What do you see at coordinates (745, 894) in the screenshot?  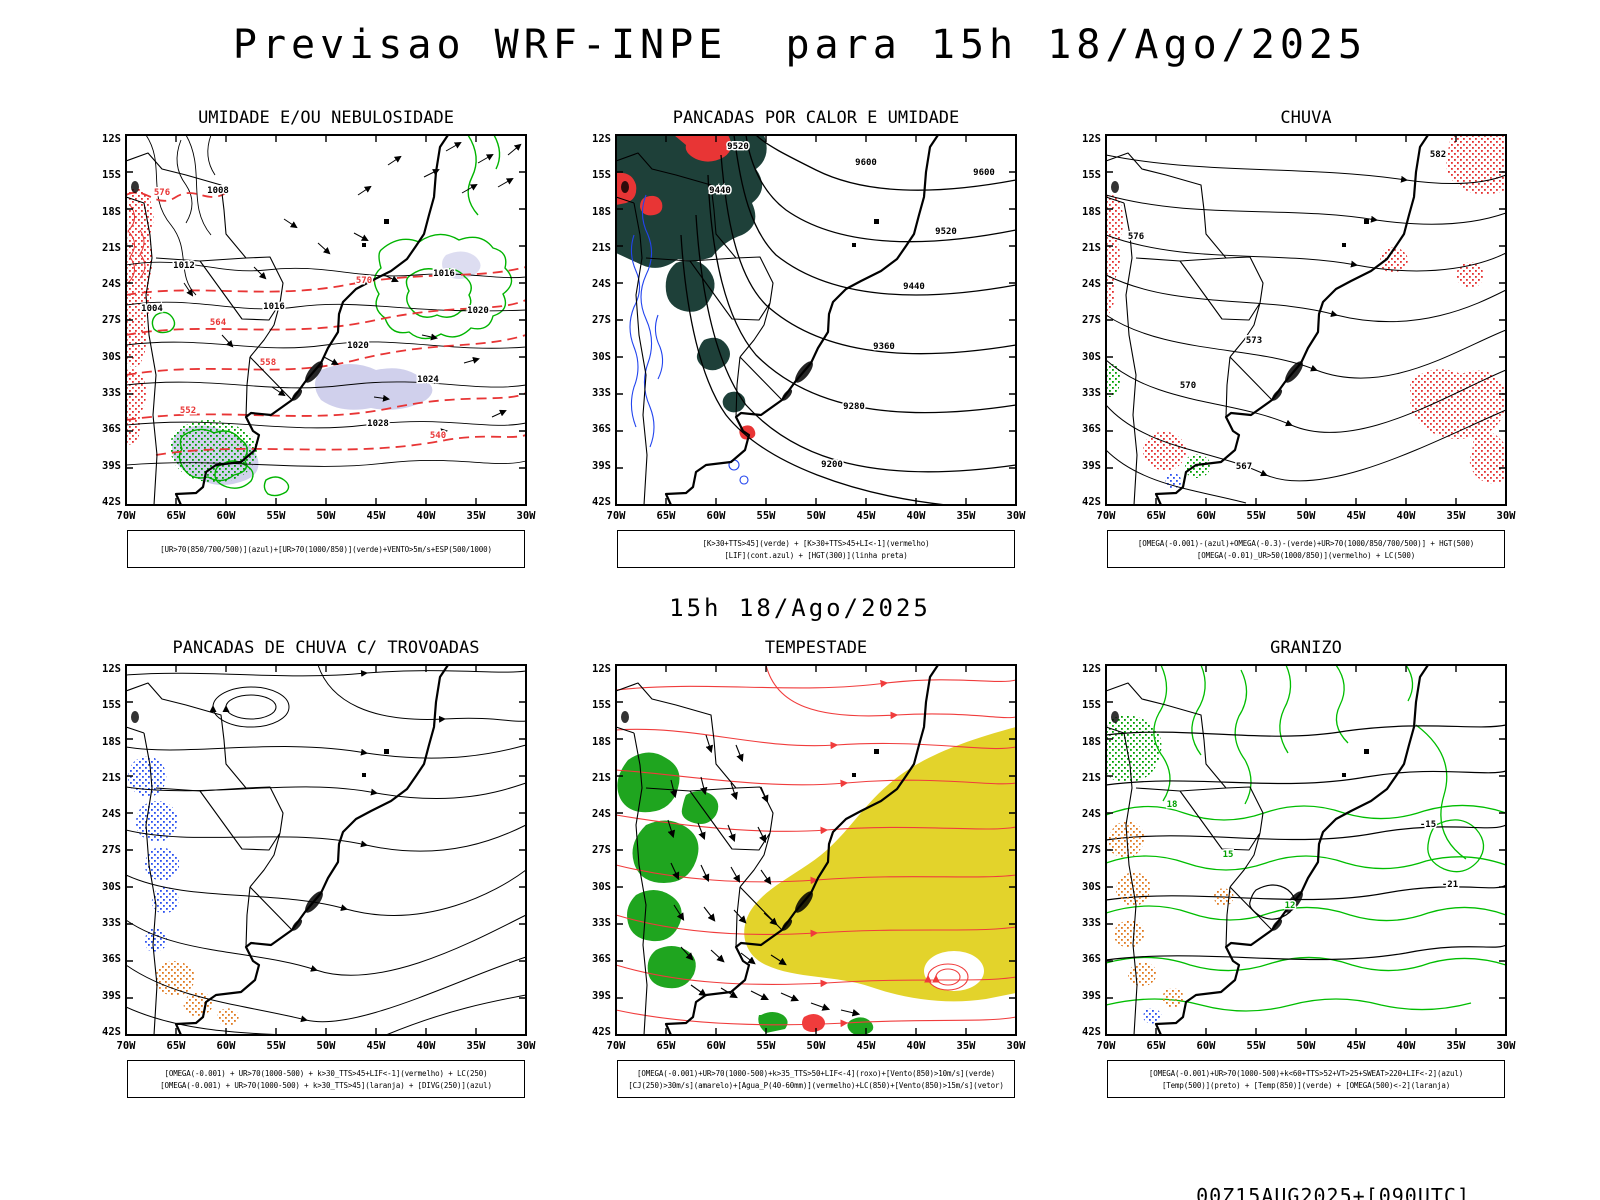 I see `wind850-green-areas` at bounding box center [745, 894].